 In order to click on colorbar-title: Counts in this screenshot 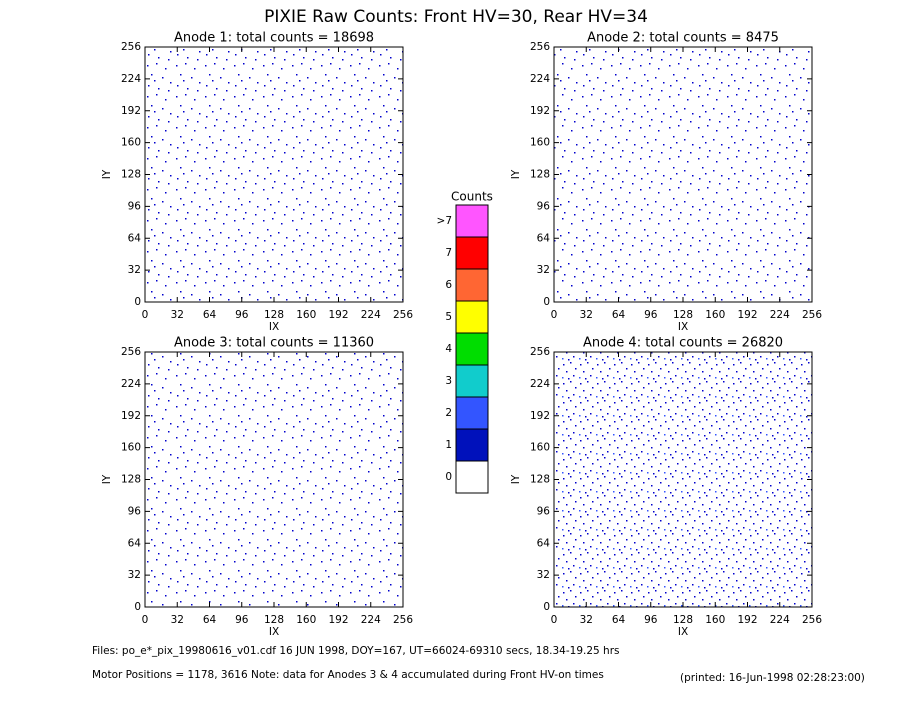, I will do `click(472, 197)`.